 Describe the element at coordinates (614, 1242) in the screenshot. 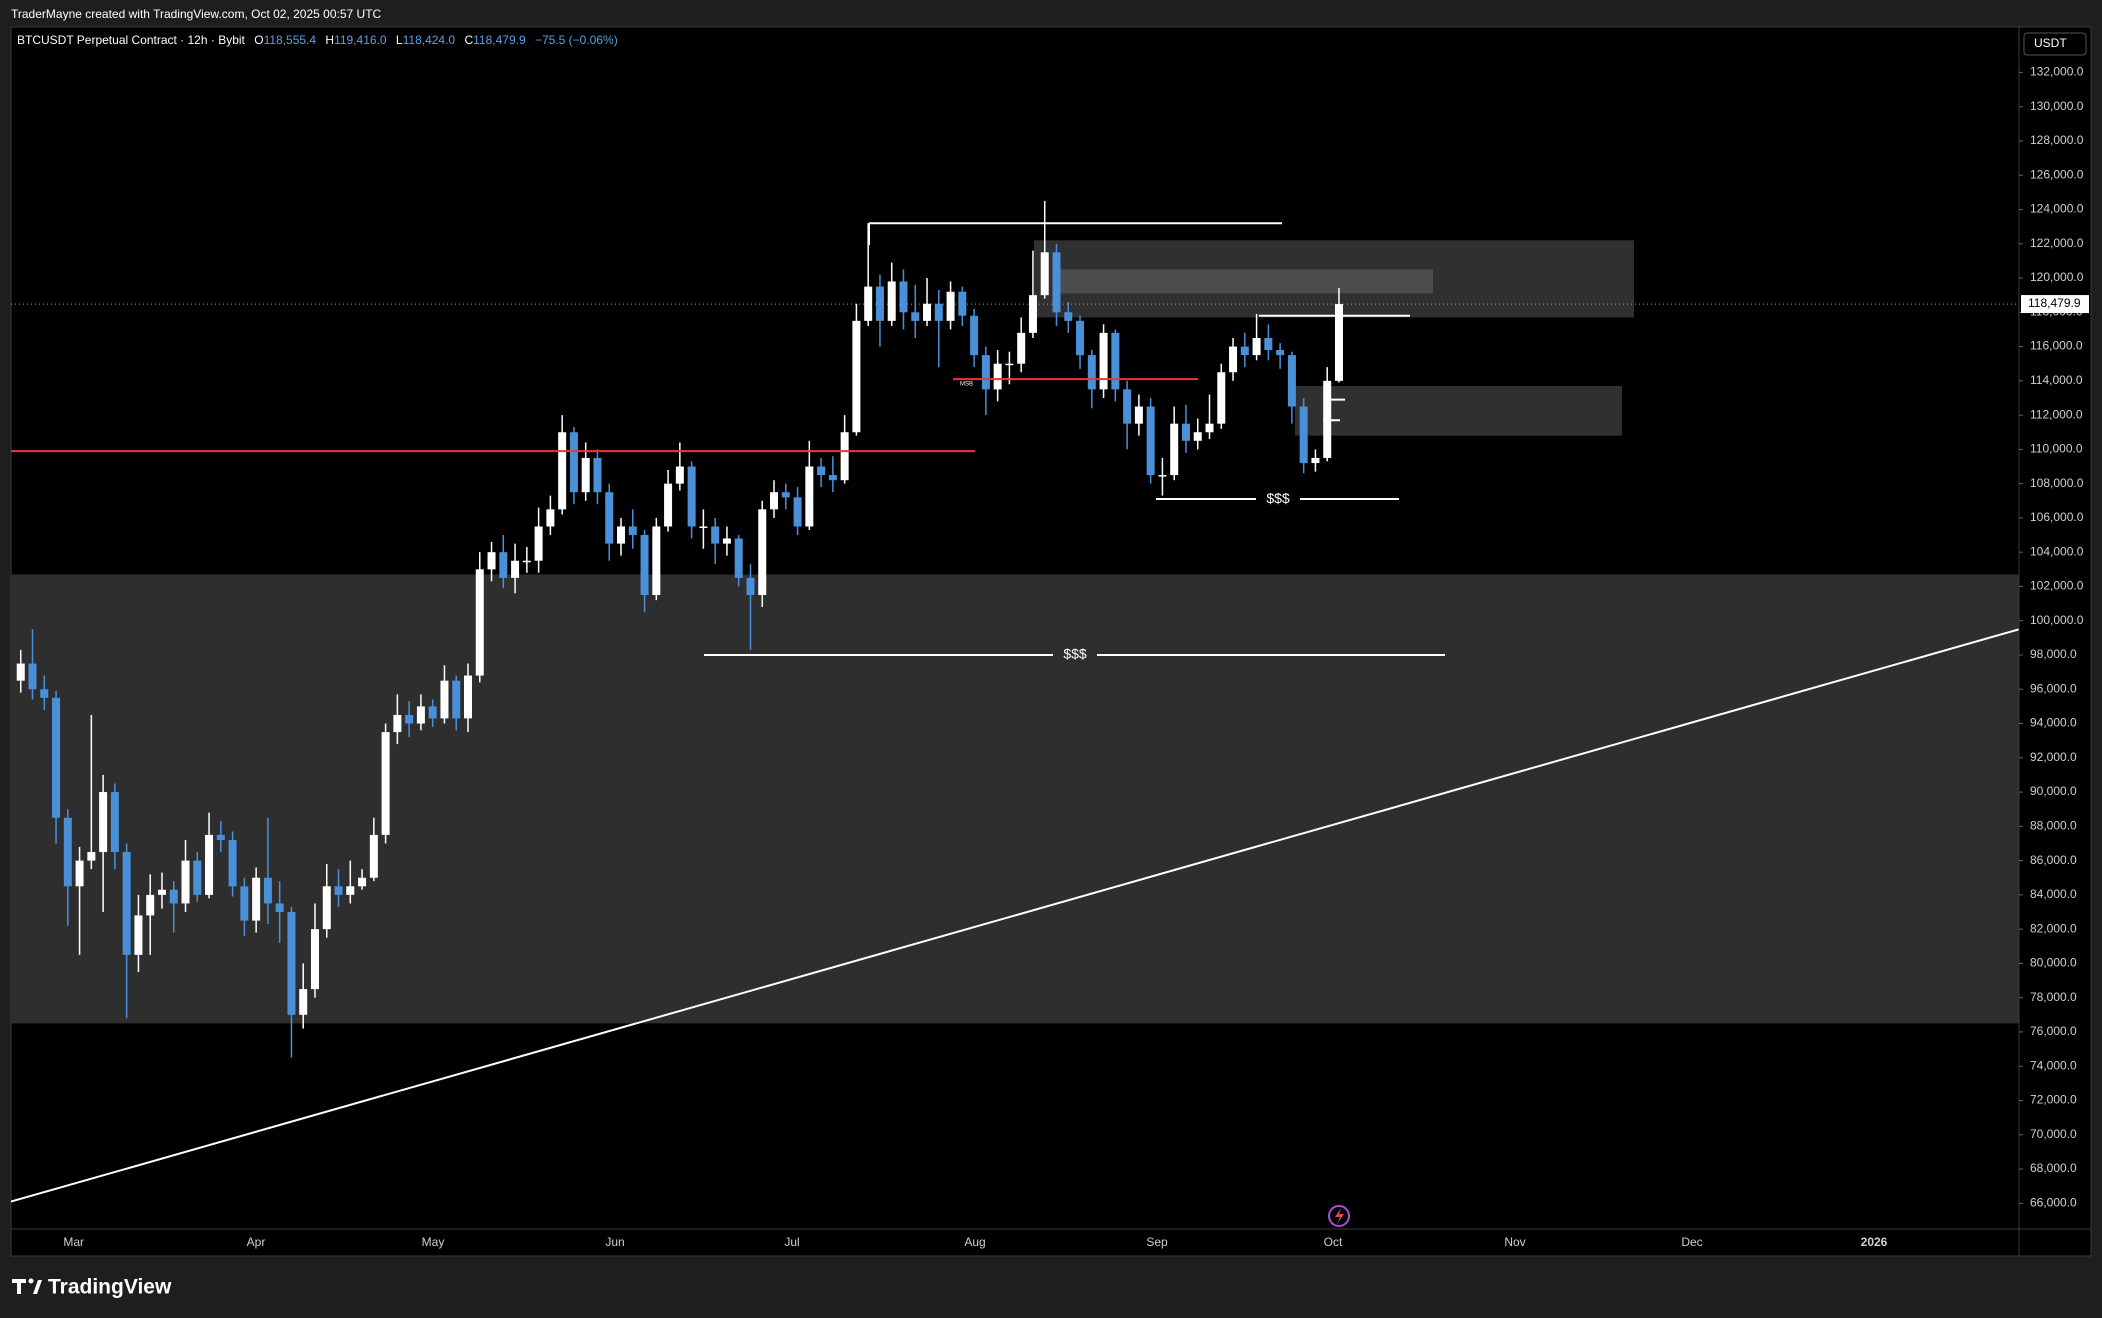

I see `x-tick-label: Jun` at that location.